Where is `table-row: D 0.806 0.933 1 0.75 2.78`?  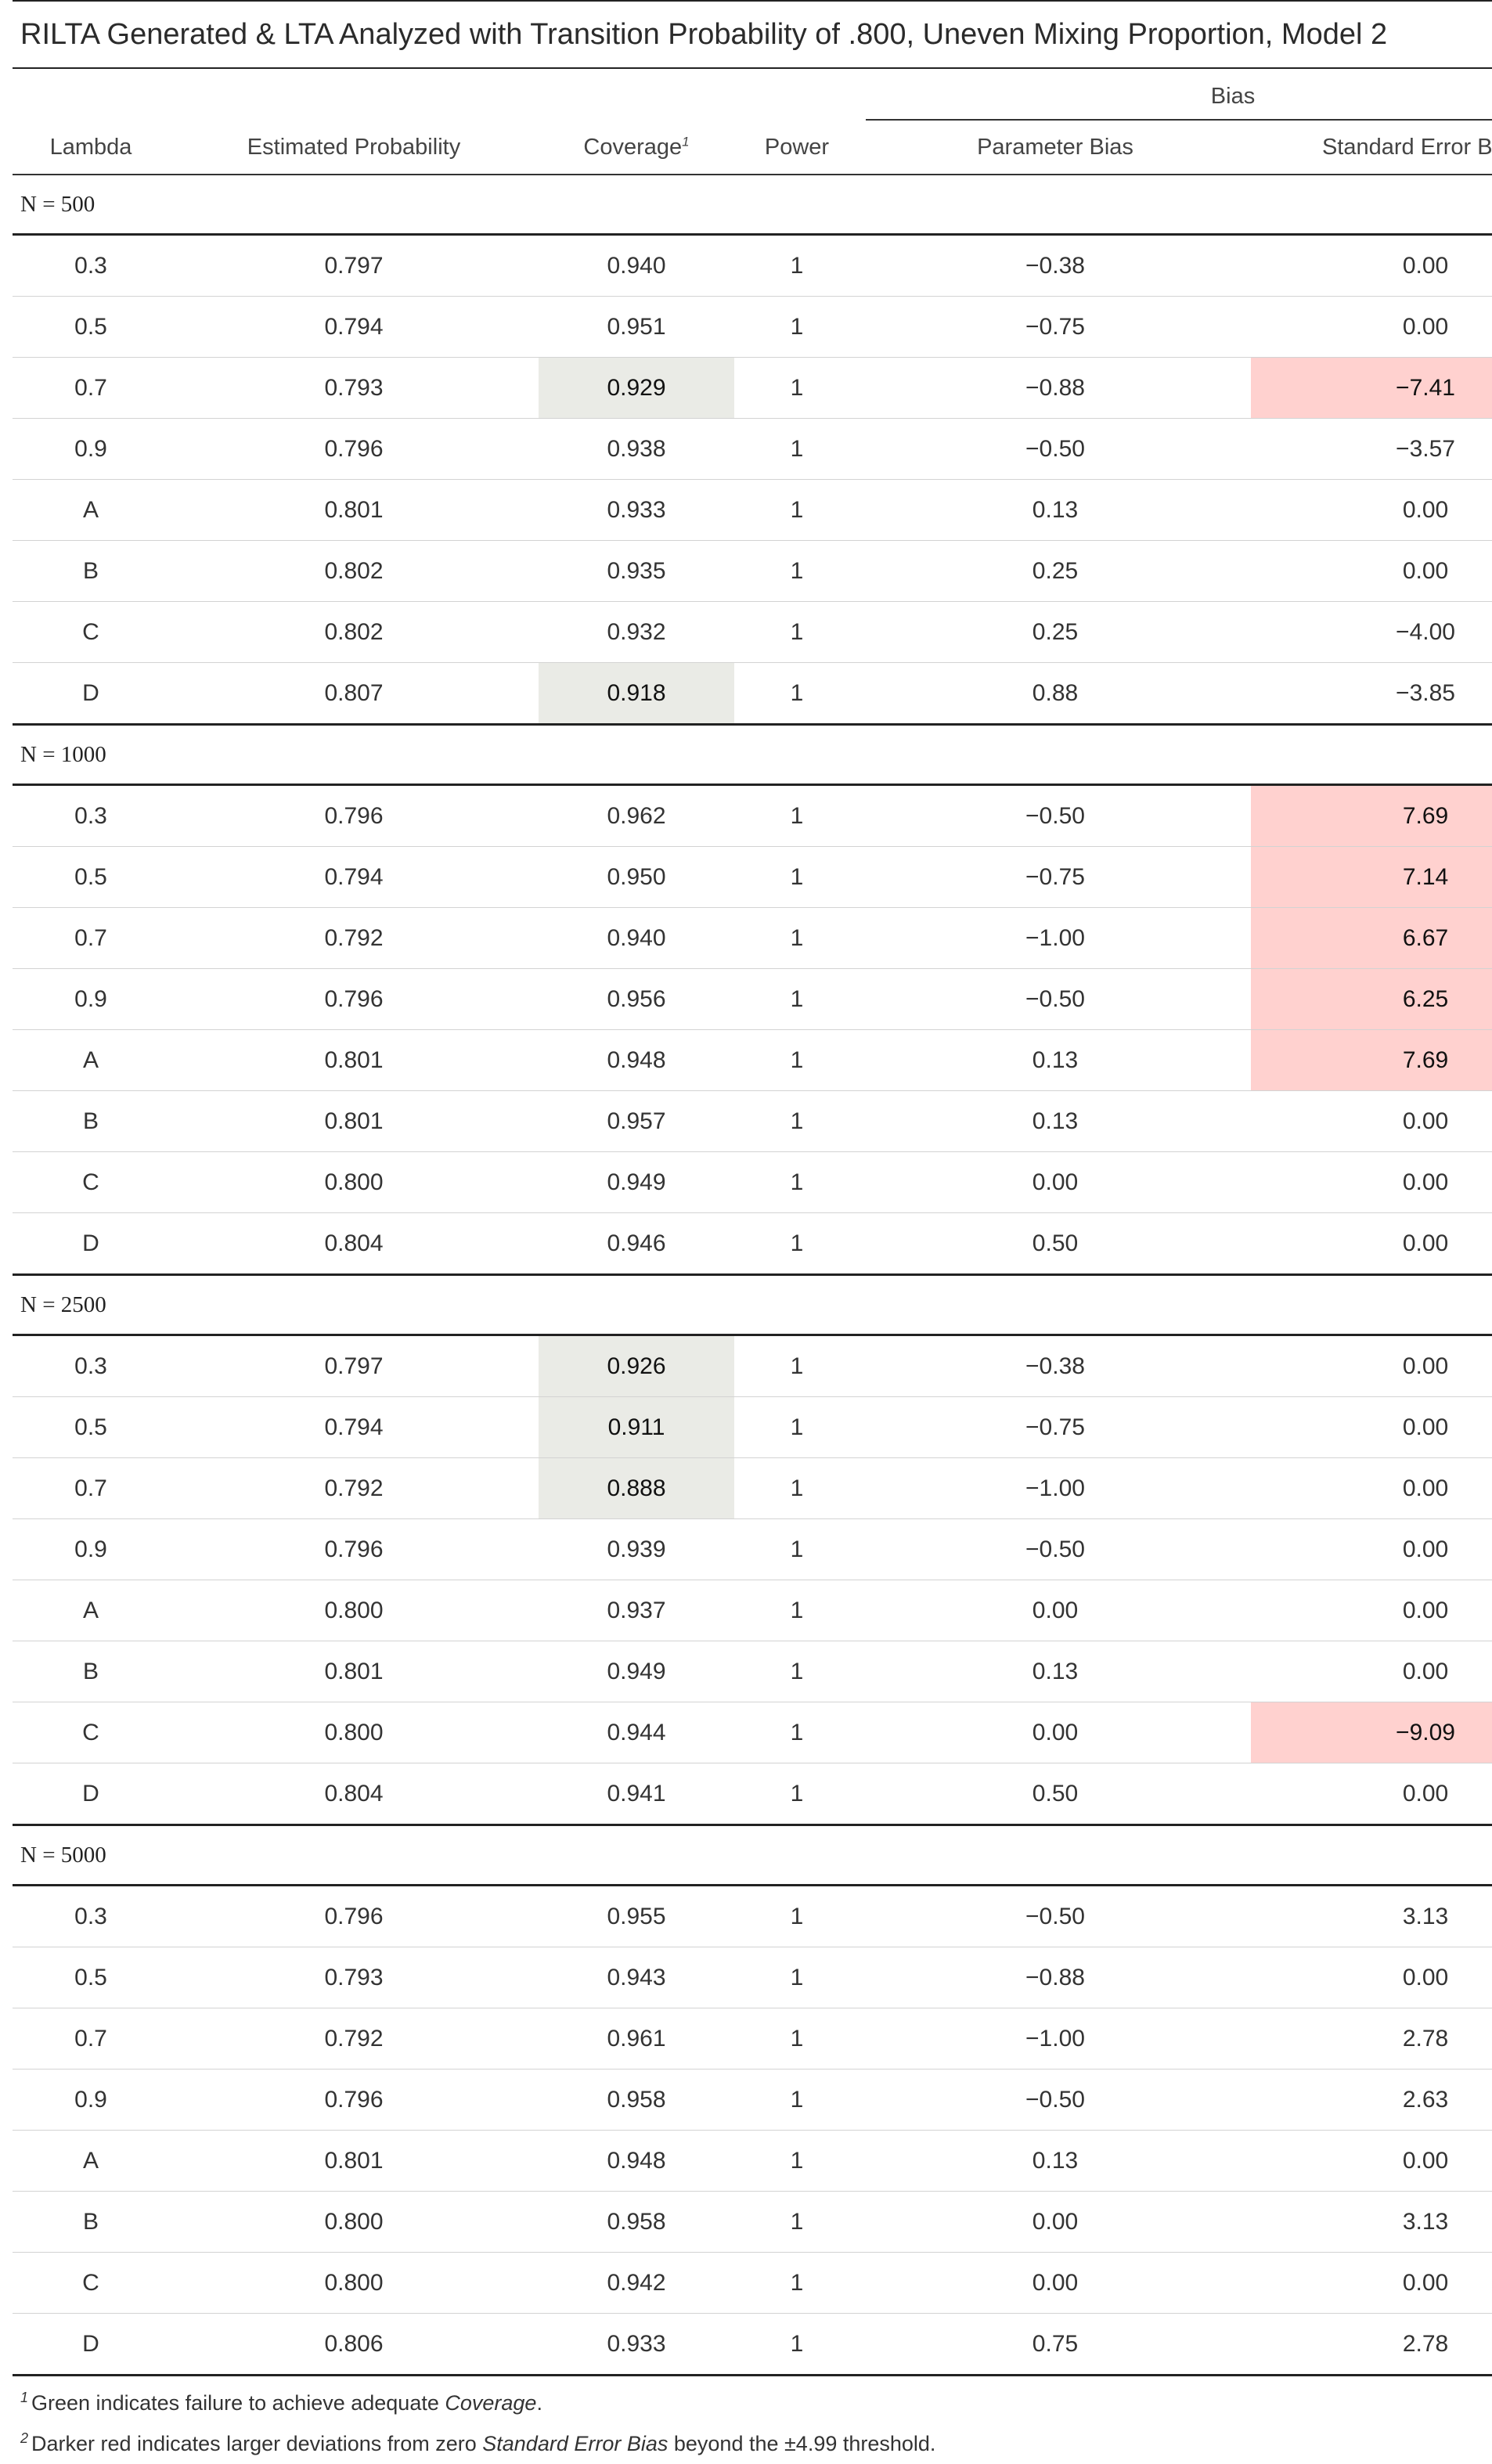
table-row: D 0.806 0.933 1 0.75 2.78 is located at coordinates (752, 2344).